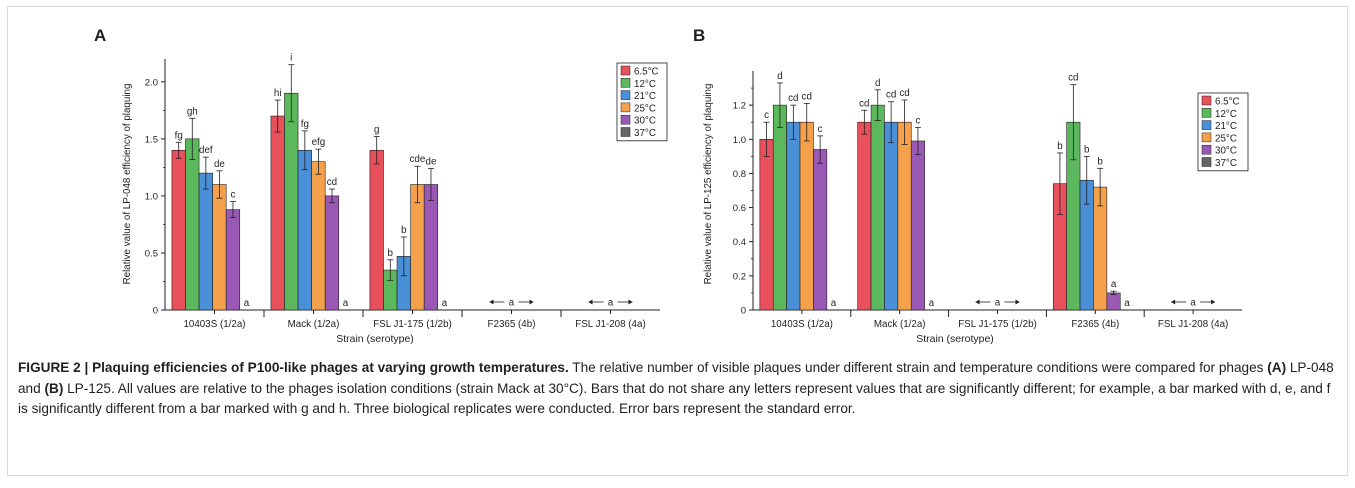  Describe the element at coordinates (1226, 138) in the screenshot. I see `legend-label: 25°C` at that location.